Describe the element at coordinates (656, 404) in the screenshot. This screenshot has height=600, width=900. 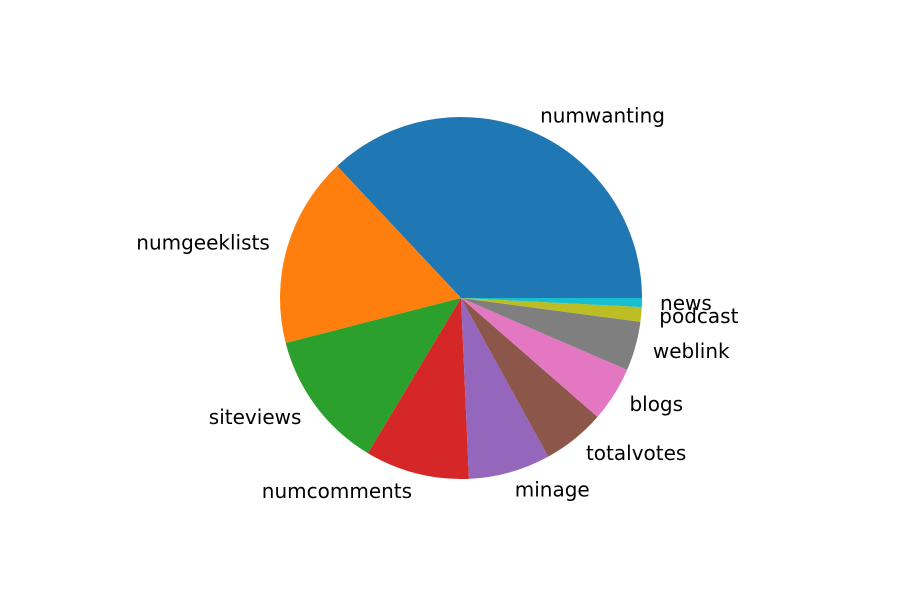
I see `slice-label-blogs: blogs` at that location.